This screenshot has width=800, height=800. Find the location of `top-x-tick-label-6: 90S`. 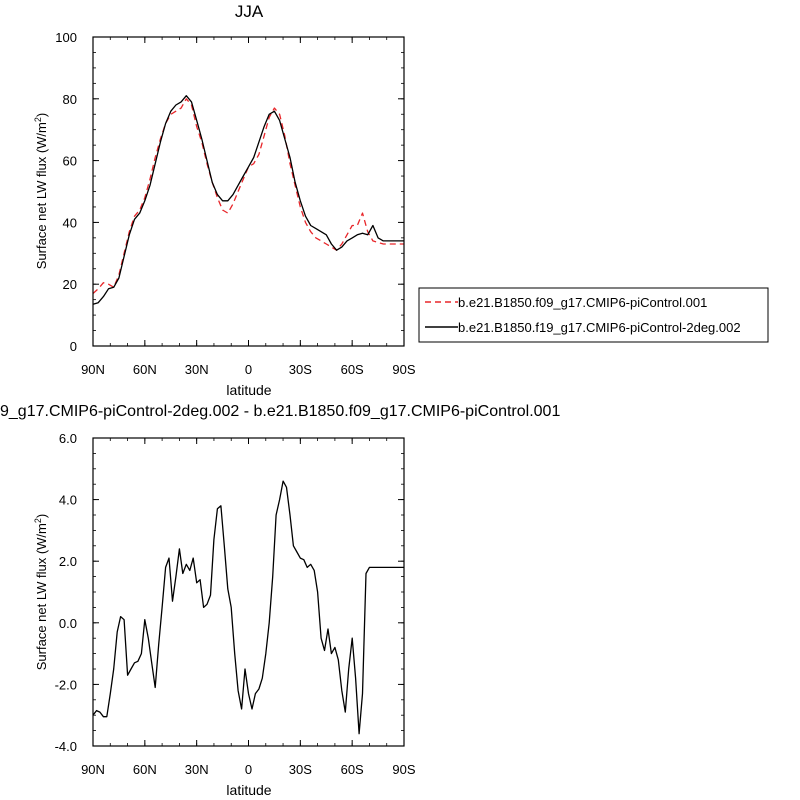

top-x-tick-label-6: 90S is located at coordinates (403, 369).